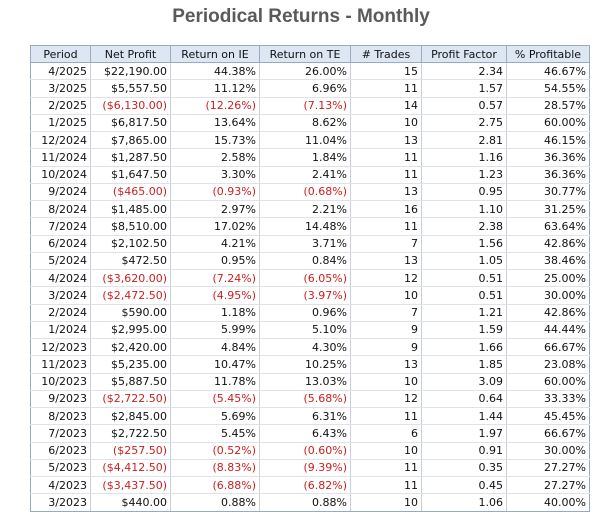 The width and height of the screenshot is (602, 512). Describe the element at coordinates (60, 209) in the screenshot. I see `period-cell: 8/2024` at that location.